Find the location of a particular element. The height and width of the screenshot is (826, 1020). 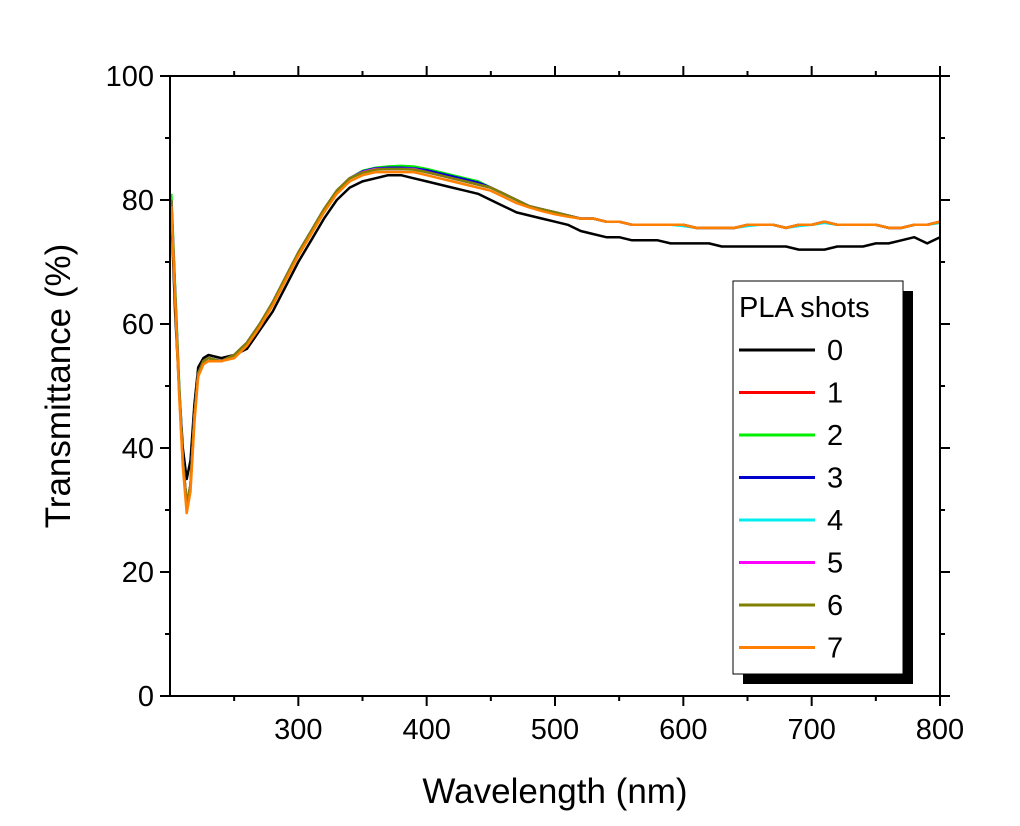

y-tick-label: 0 is located at coordinates (146, 697).